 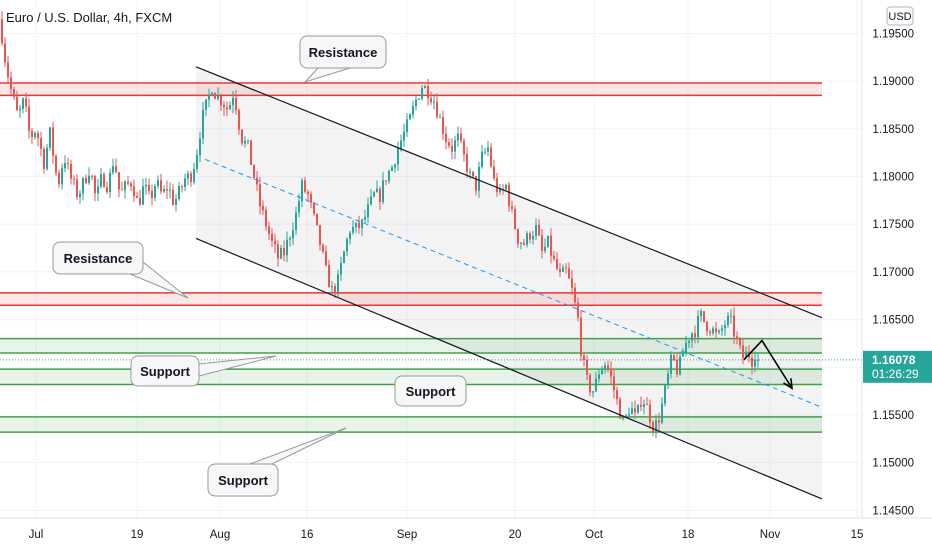 I want to click on time-tick-label: 18, so click(x=688, y=535).